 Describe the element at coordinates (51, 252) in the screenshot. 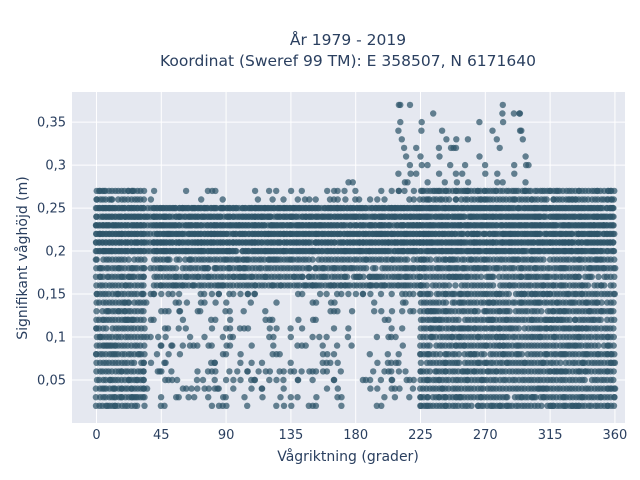

I see `y-tick-labels: 0,050,10,150,20,250,30,35` at that location.